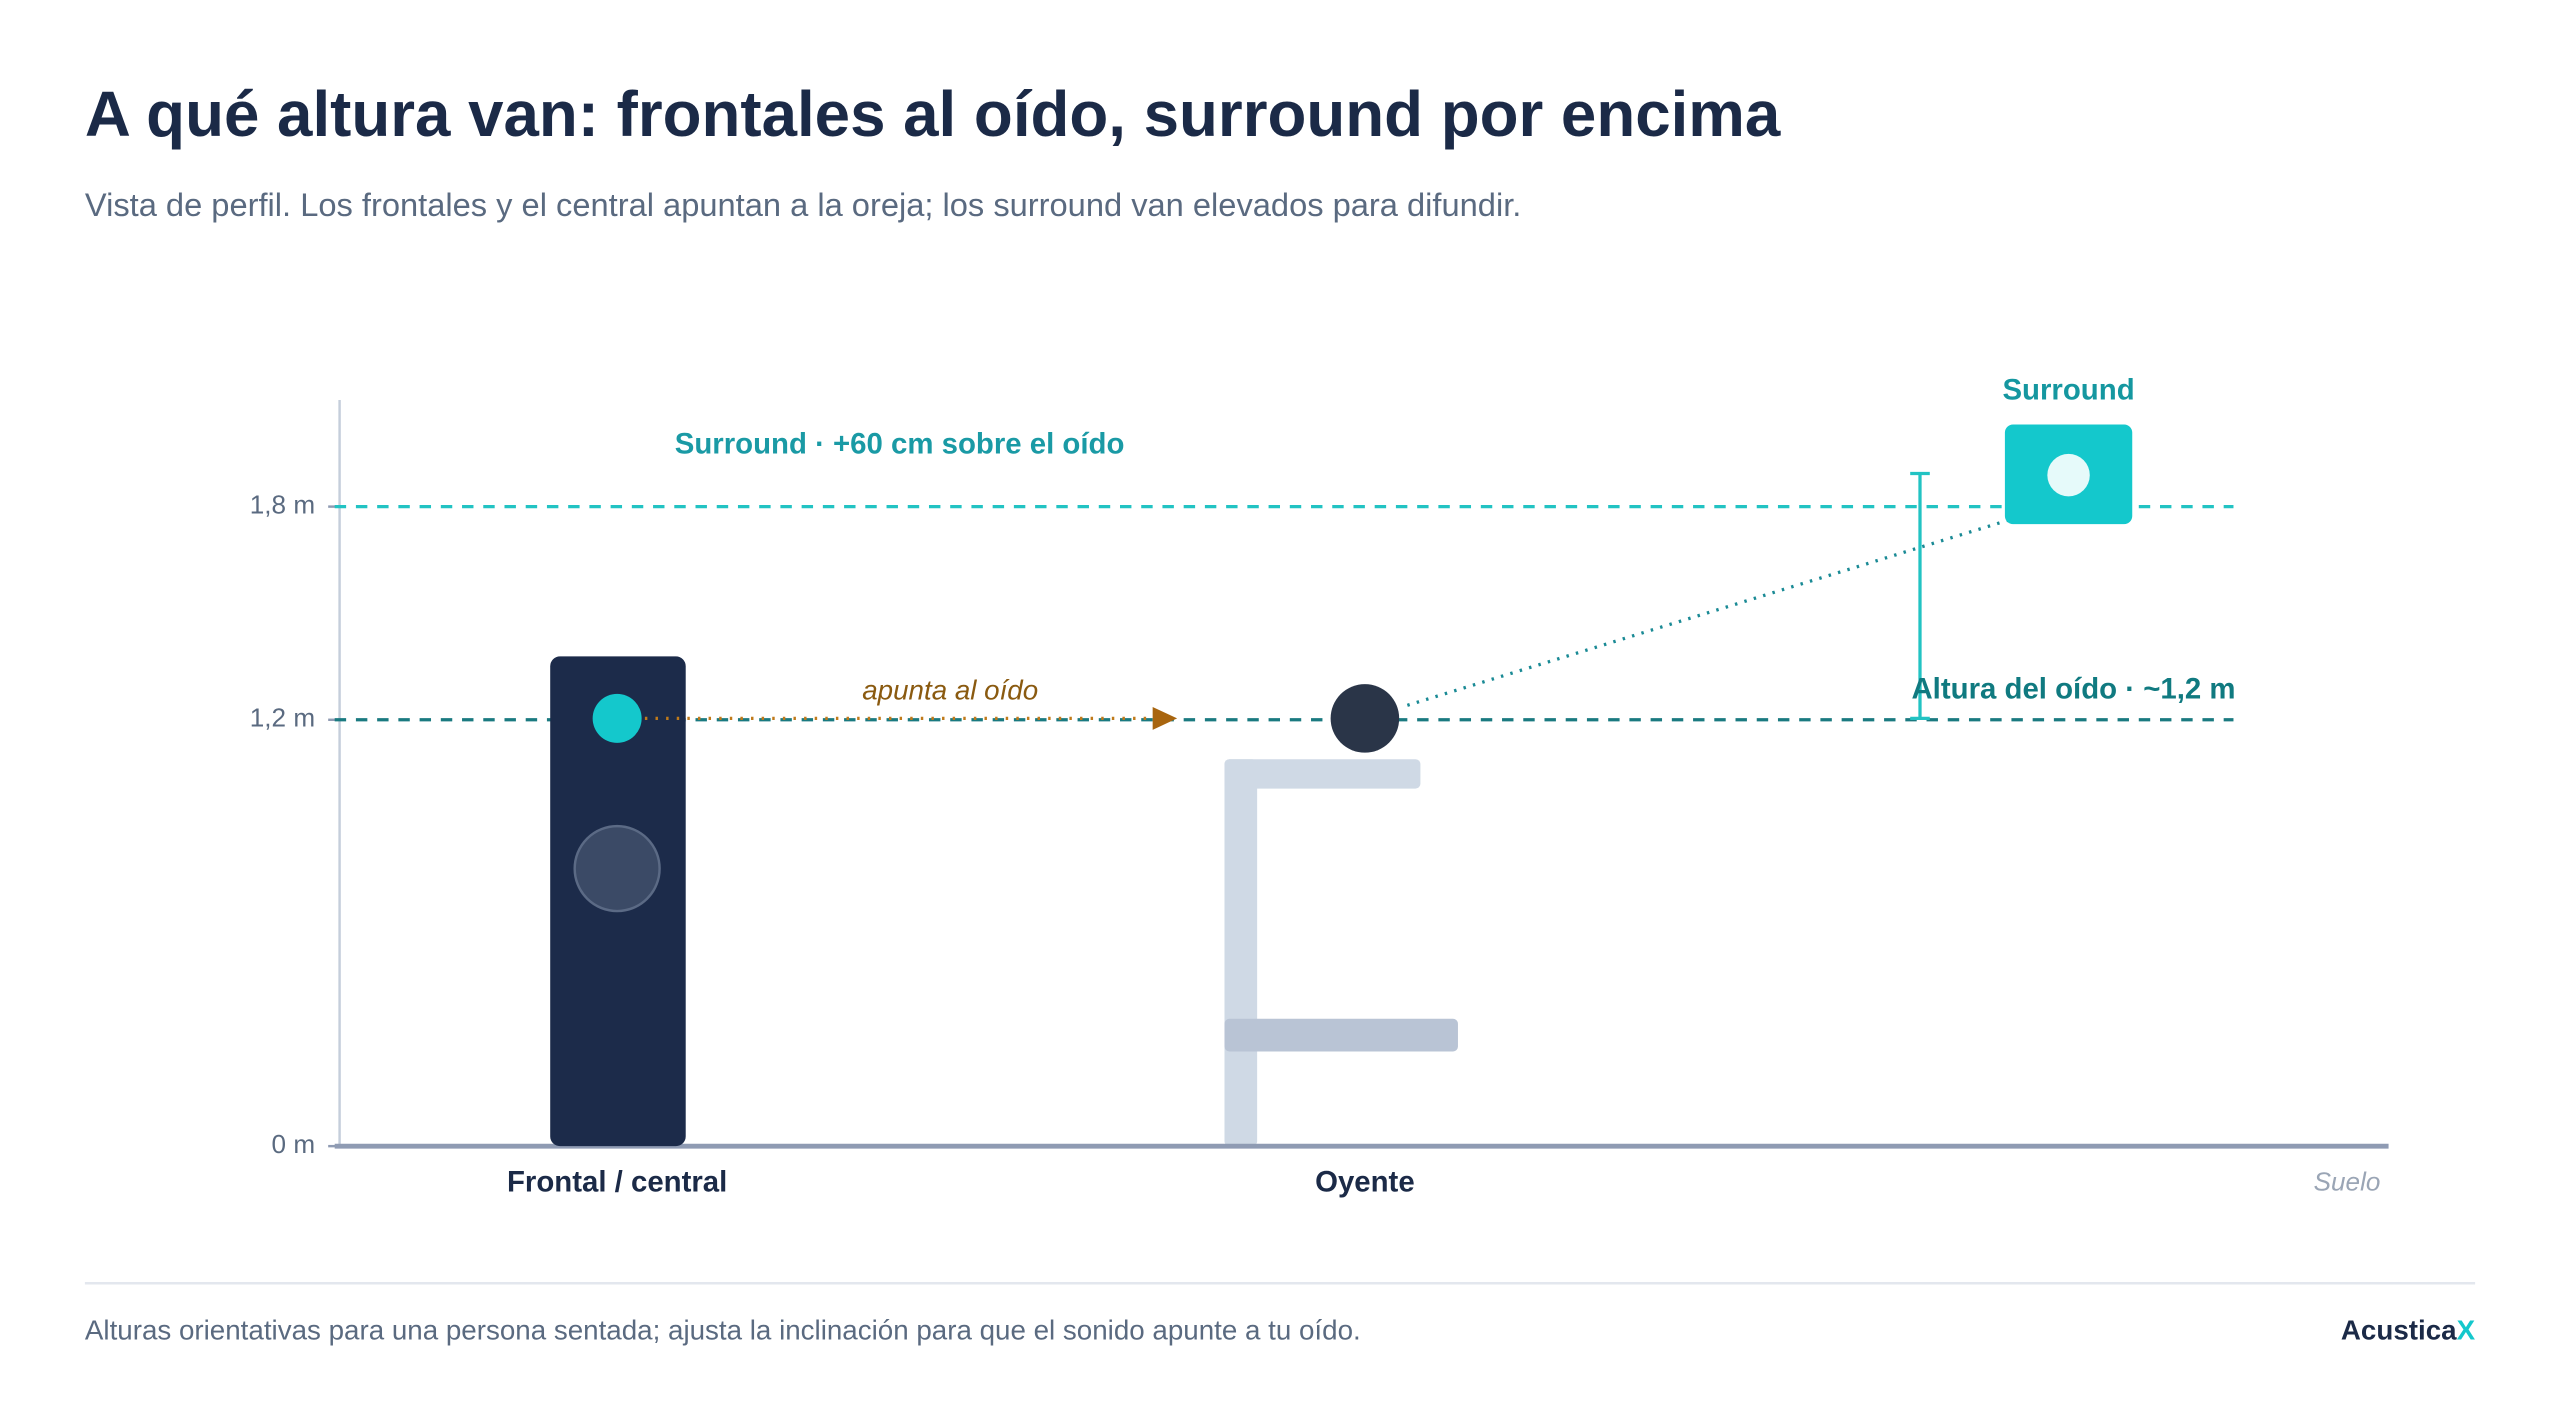 This screenshot has width=2560, height=1410. I want to click on chair-seat, so click(1341, 1035).